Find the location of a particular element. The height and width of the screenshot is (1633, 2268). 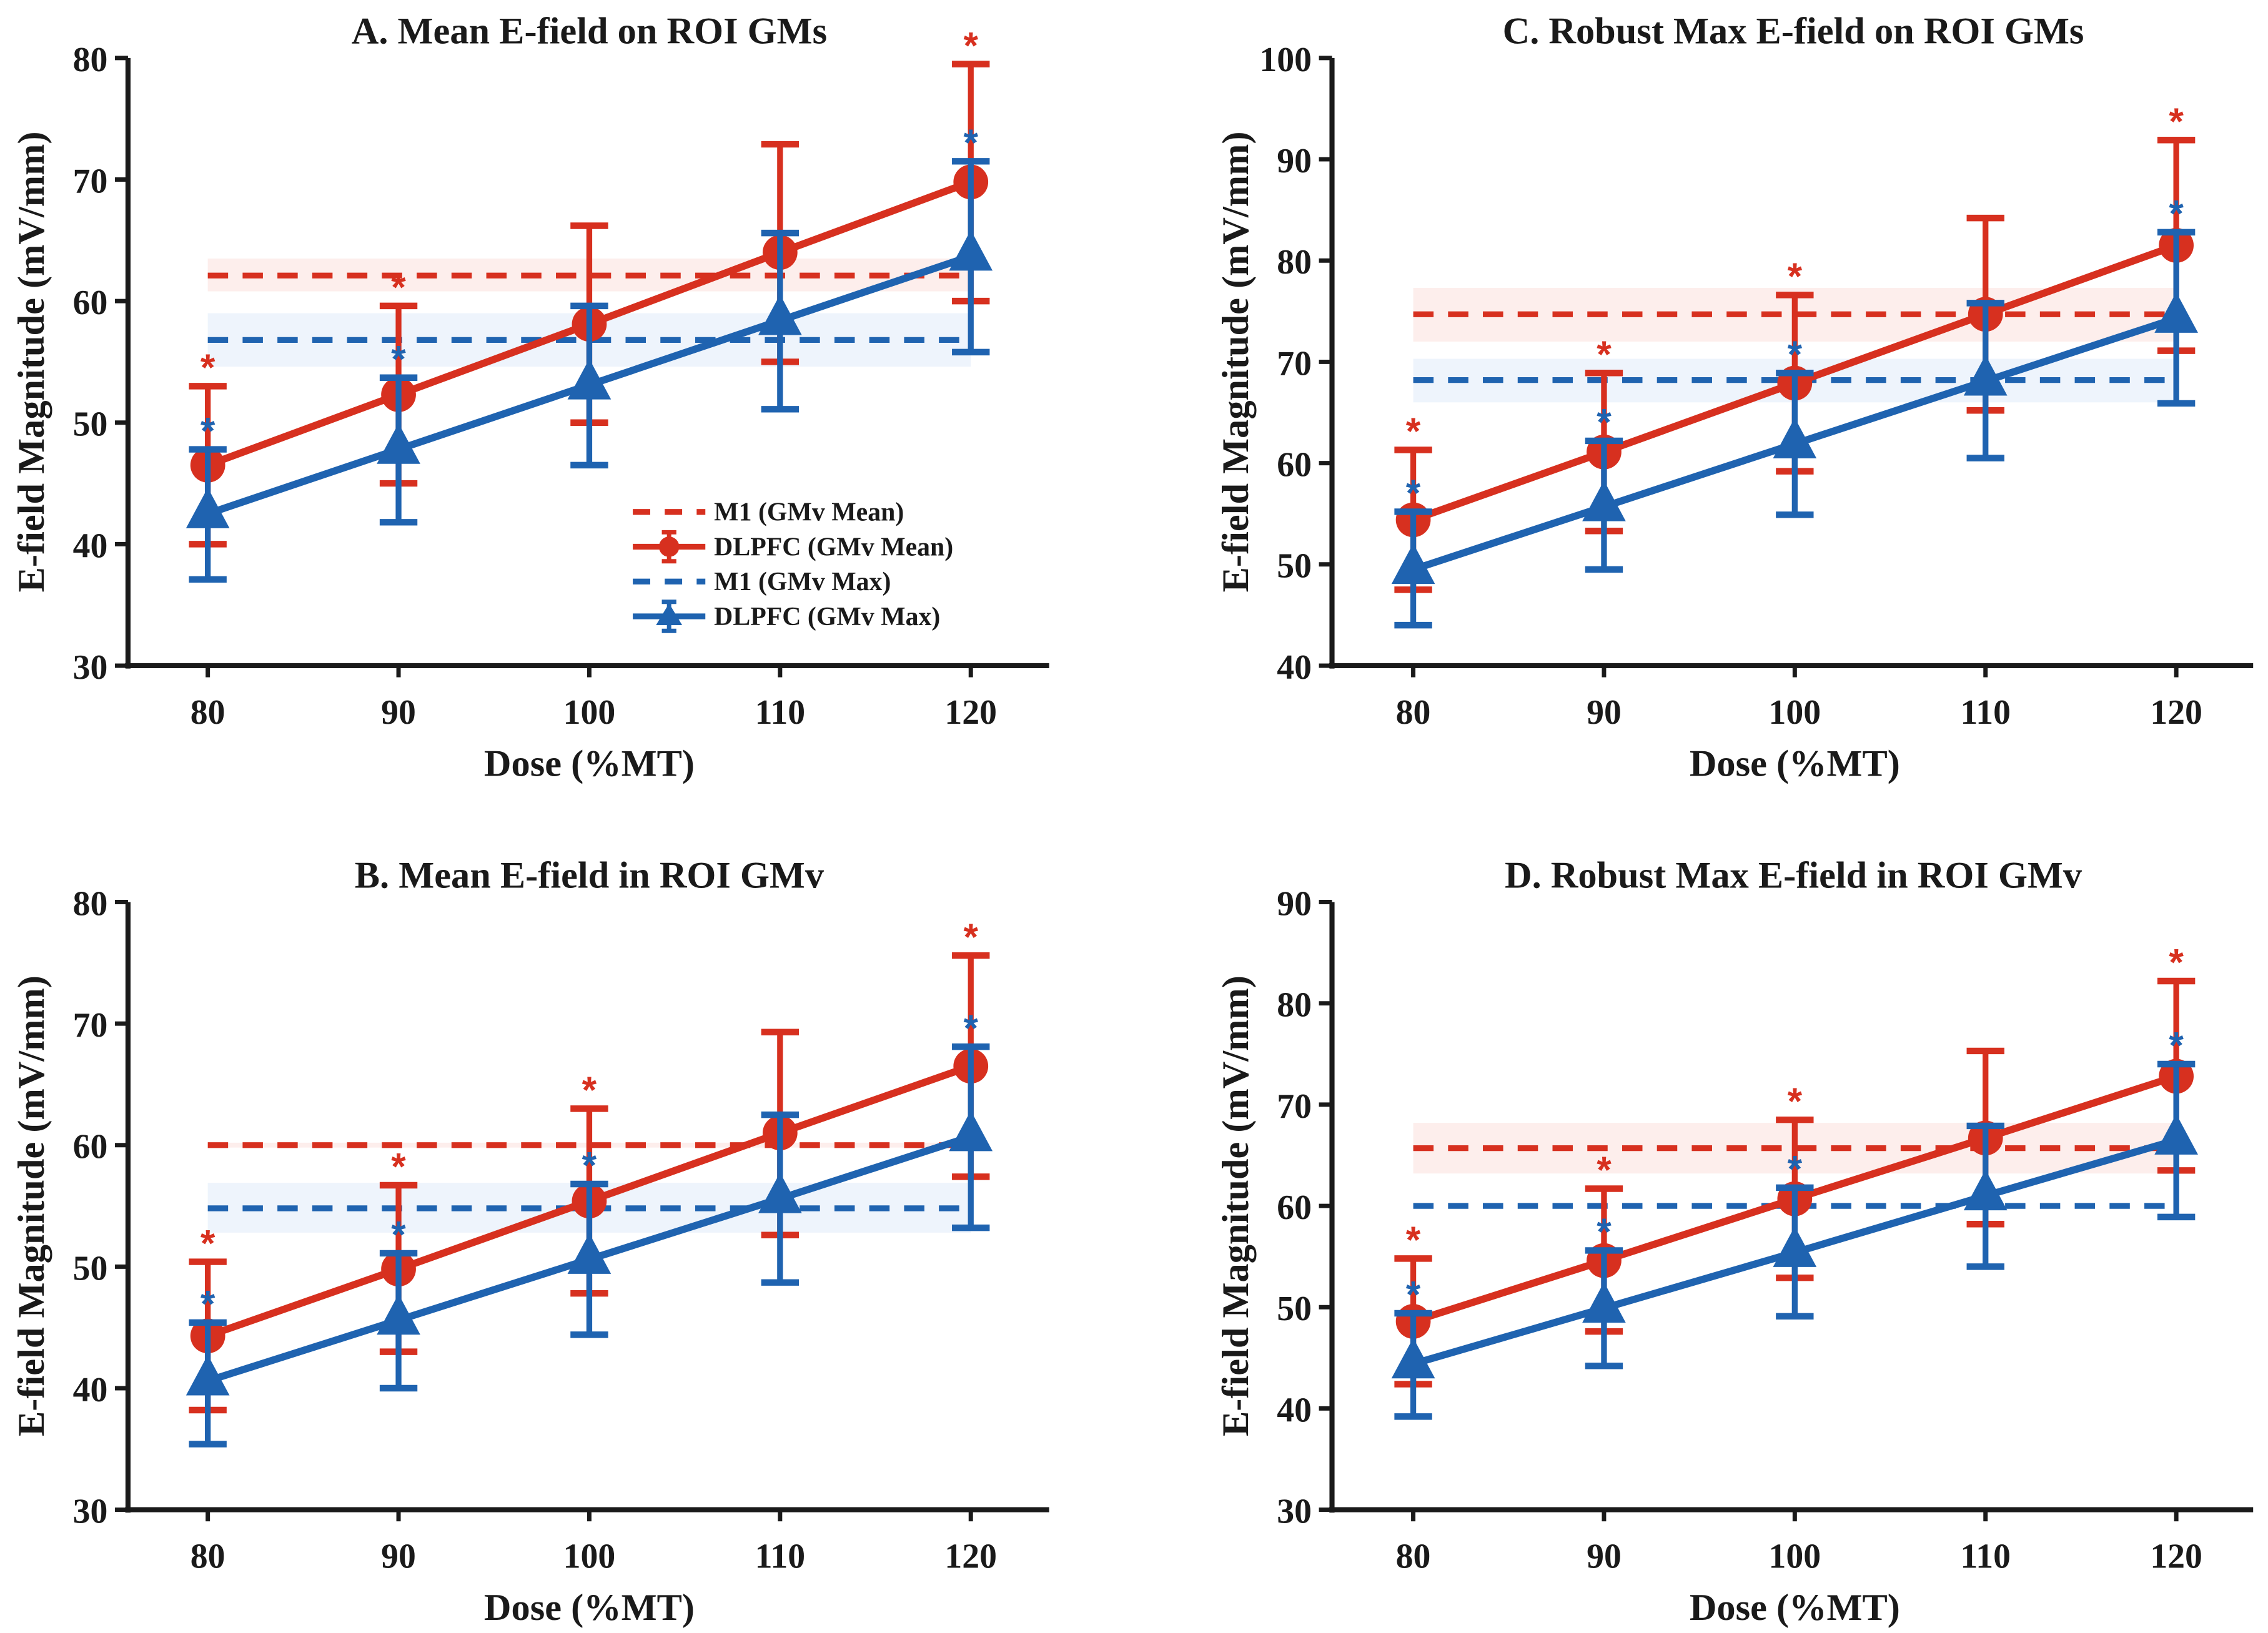

legend-item: M1 (GMv Max) is located at coordinates (762, 582).